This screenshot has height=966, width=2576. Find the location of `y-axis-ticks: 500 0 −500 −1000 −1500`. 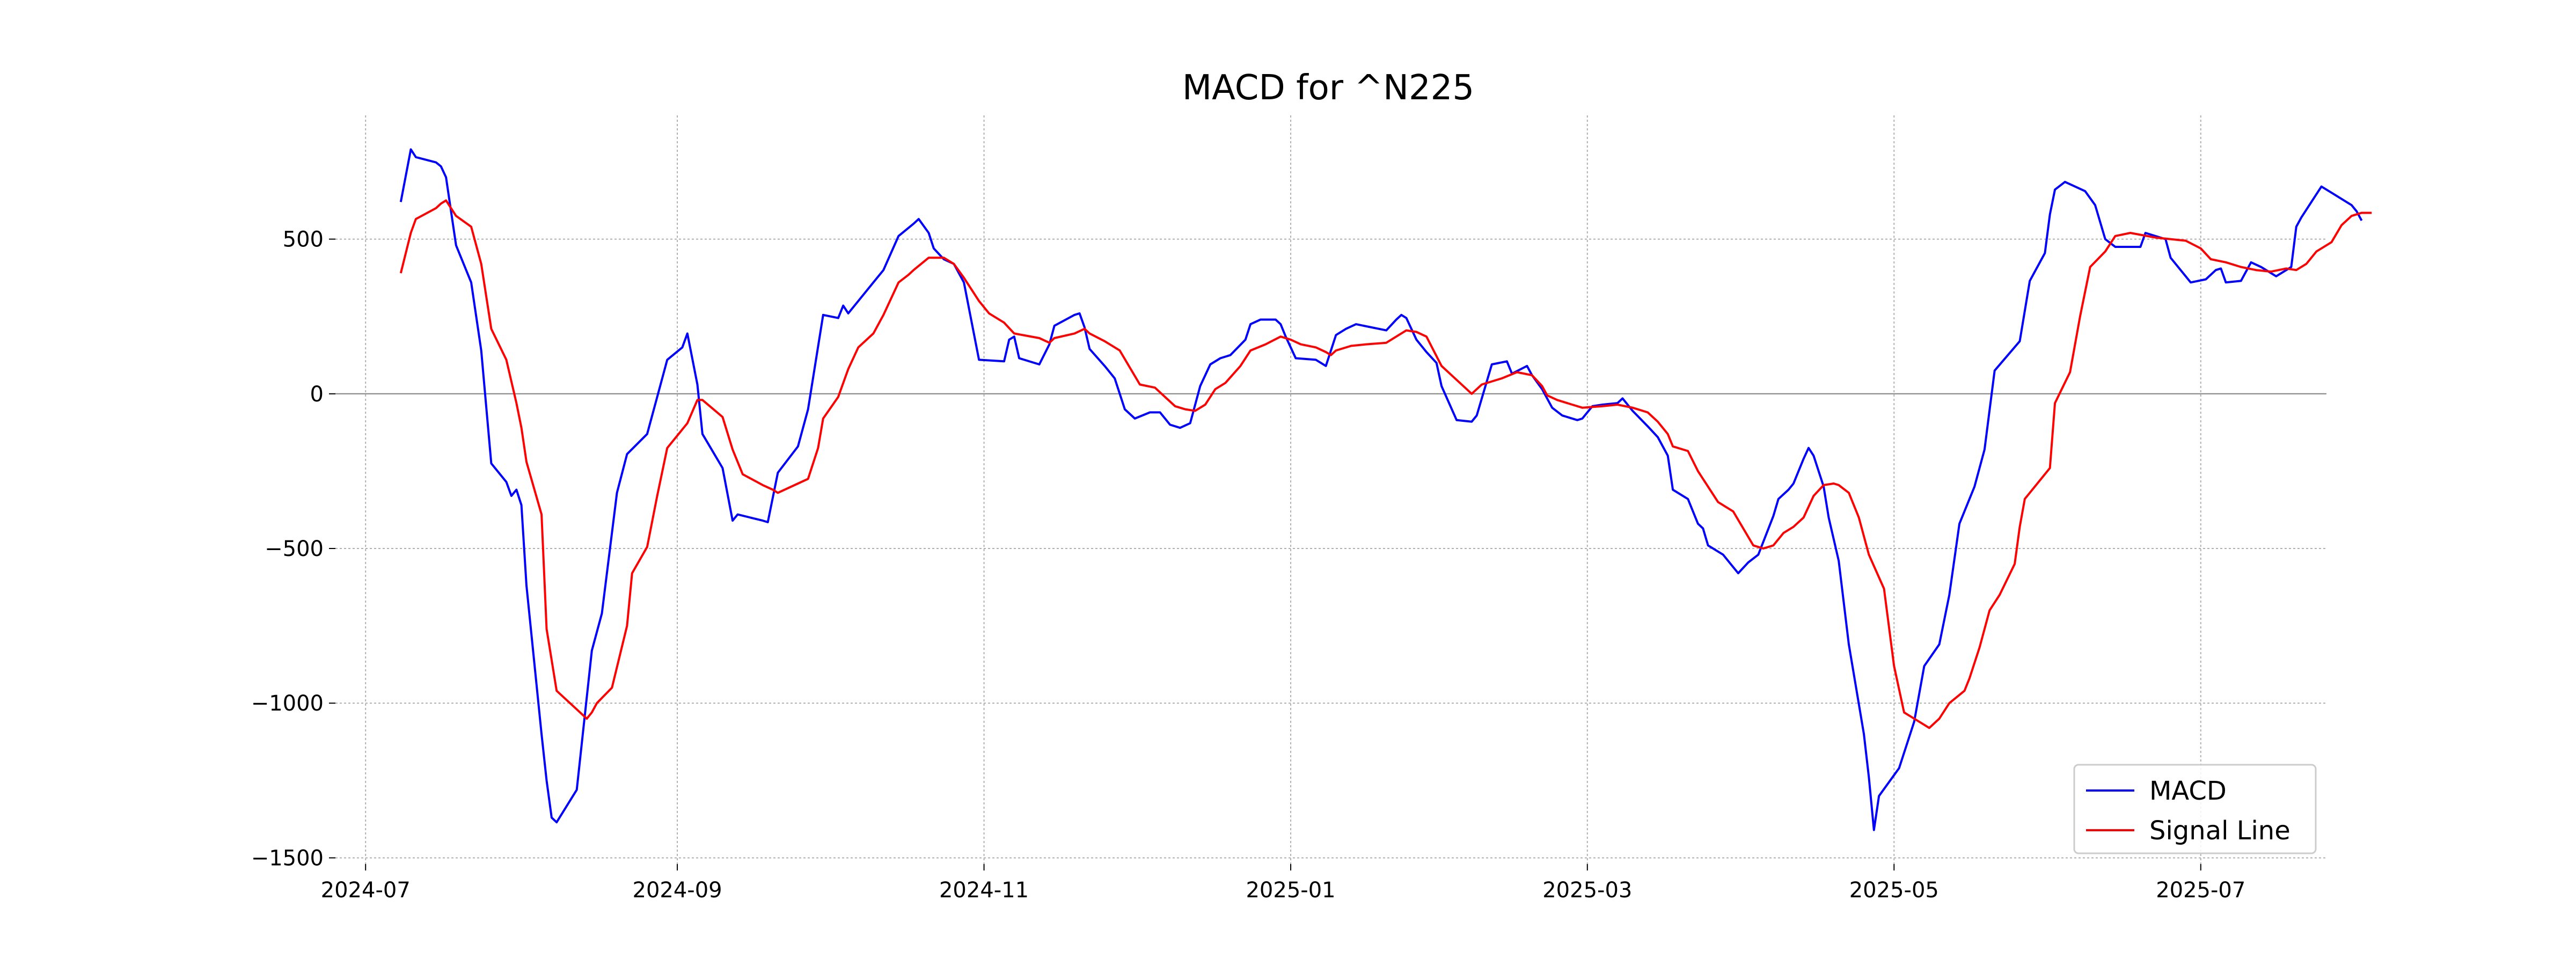

y-axis-ticks: 500 0 −500 −1000 −1500 is located at coordinates (293, 549).